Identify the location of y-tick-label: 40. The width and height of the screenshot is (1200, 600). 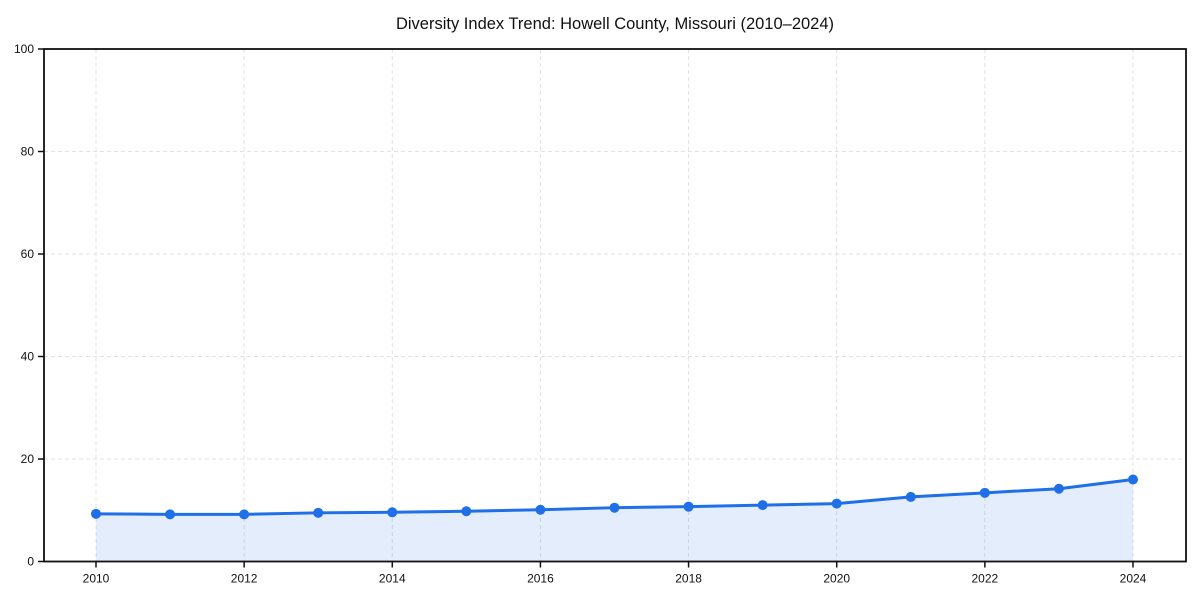
(28, 357).